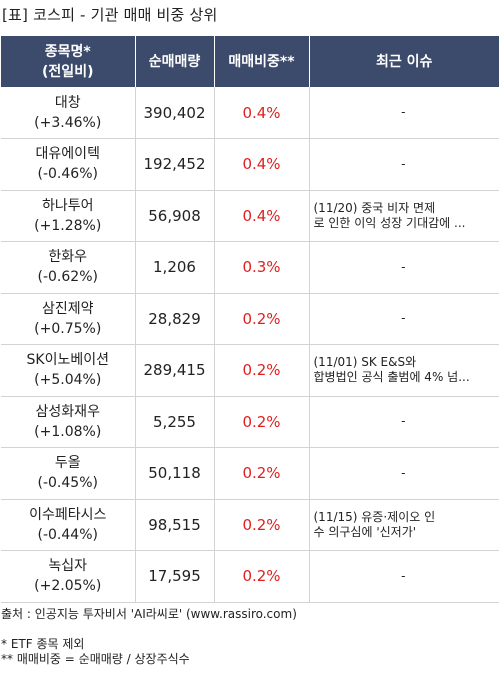  Describe the element at coordinates (262, 267) in the screenshot. I see `trading-ratio-cell: 0.3%` at that location.